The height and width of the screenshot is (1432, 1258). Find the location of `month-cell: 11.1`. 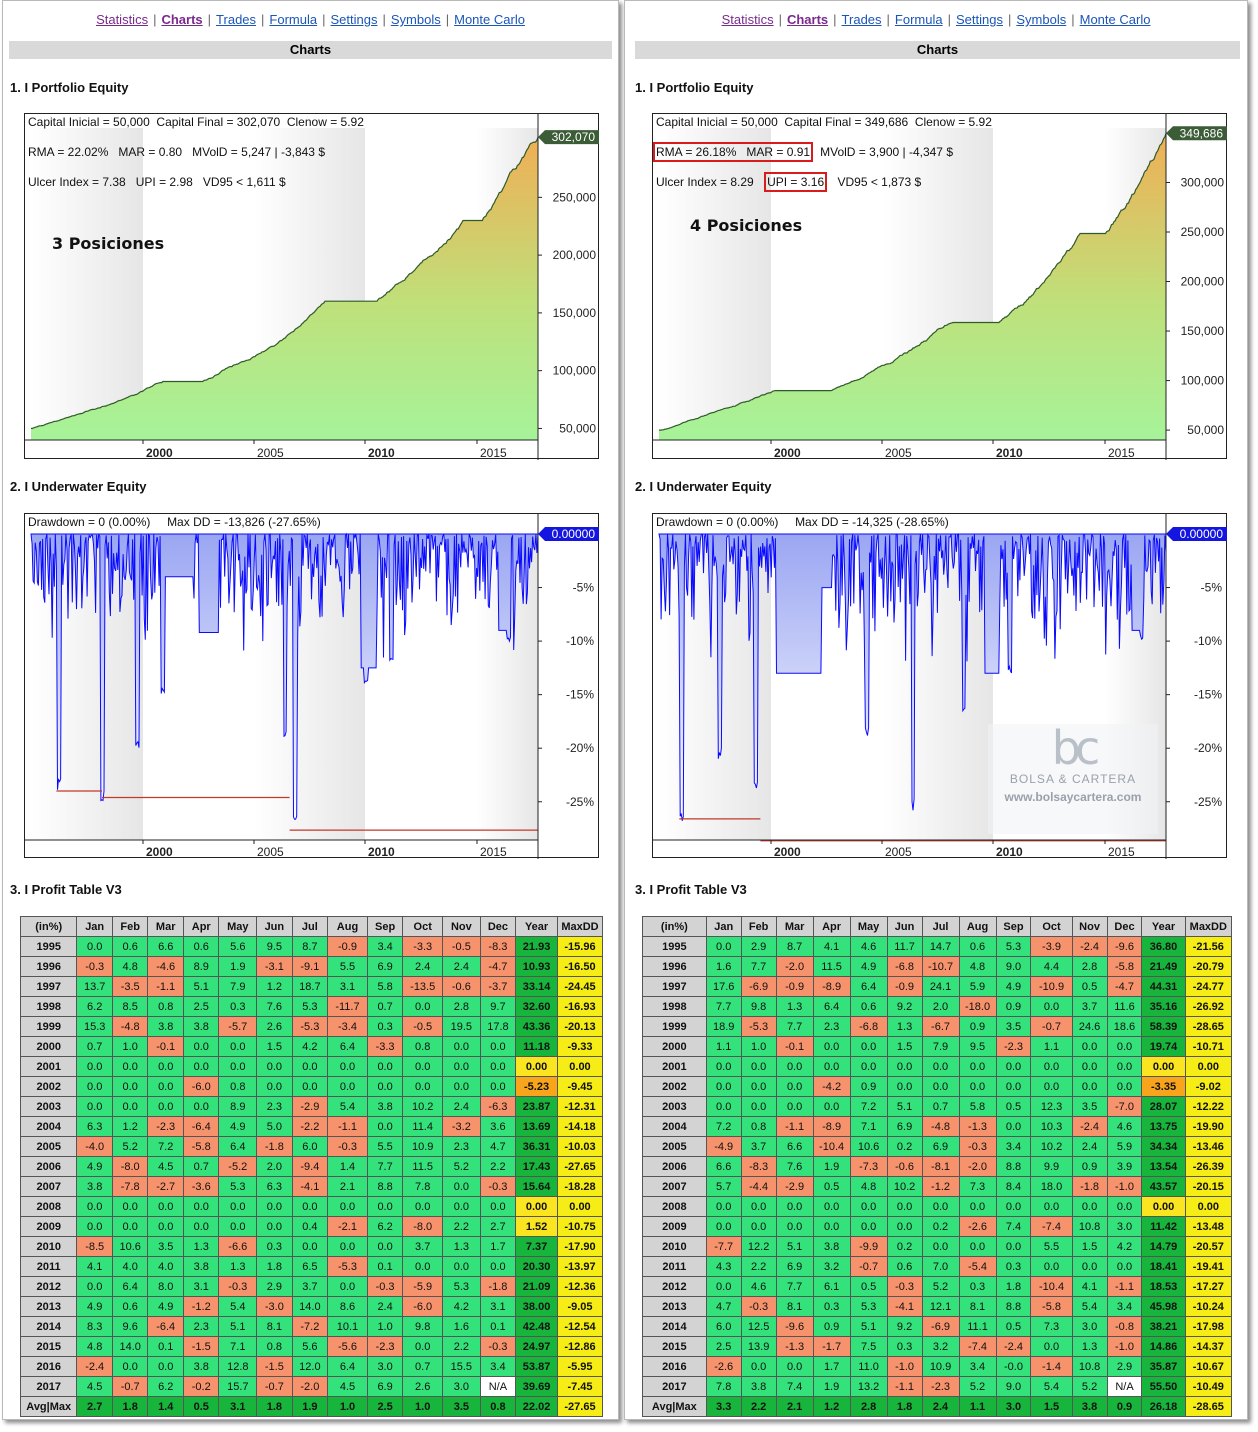

month-cell: 11.1 is located at coordinates (977, 1326).